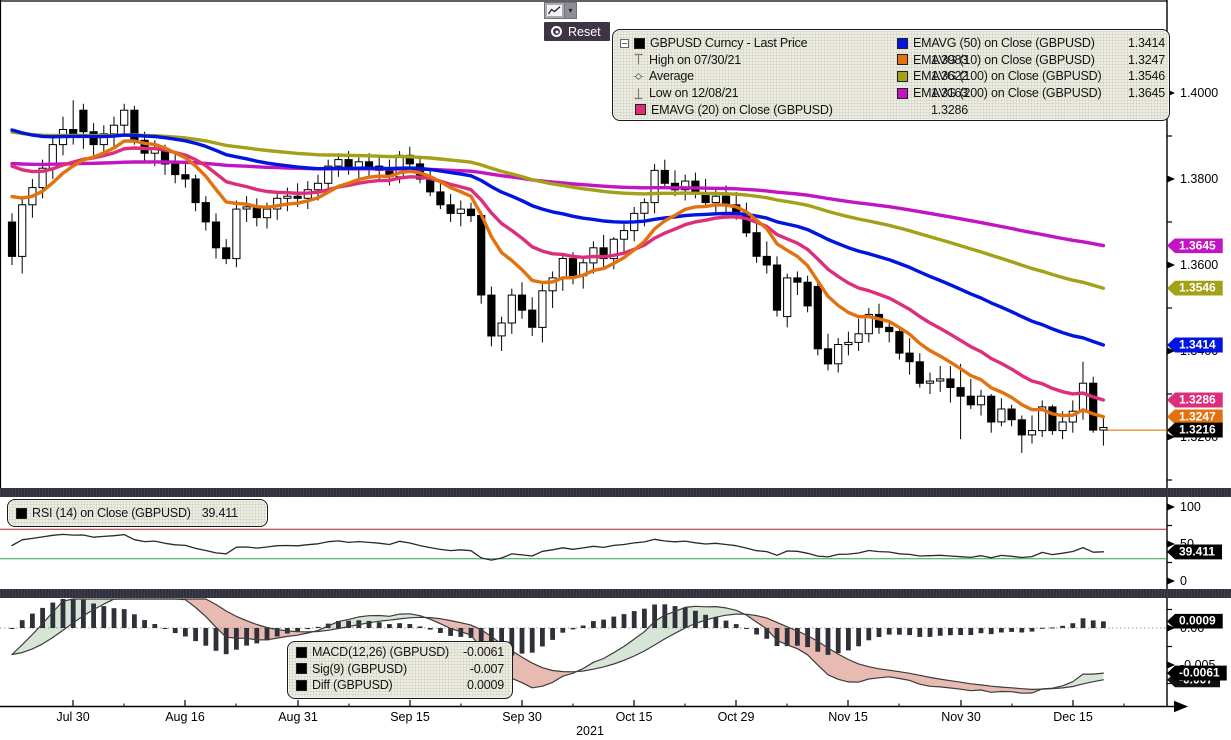  What do you see at coordinates (554, 10) in the screenshot?
I see `chart-type-icon` at bounding box center [554, 10].